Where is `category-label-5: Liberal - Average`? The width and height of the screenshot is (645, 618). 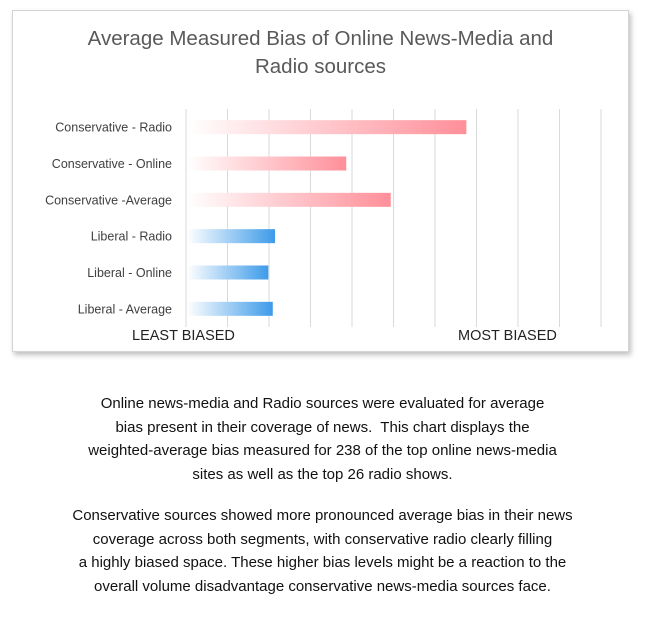
category-label-5: Liberal - Average is located at coordinates (125, 309).